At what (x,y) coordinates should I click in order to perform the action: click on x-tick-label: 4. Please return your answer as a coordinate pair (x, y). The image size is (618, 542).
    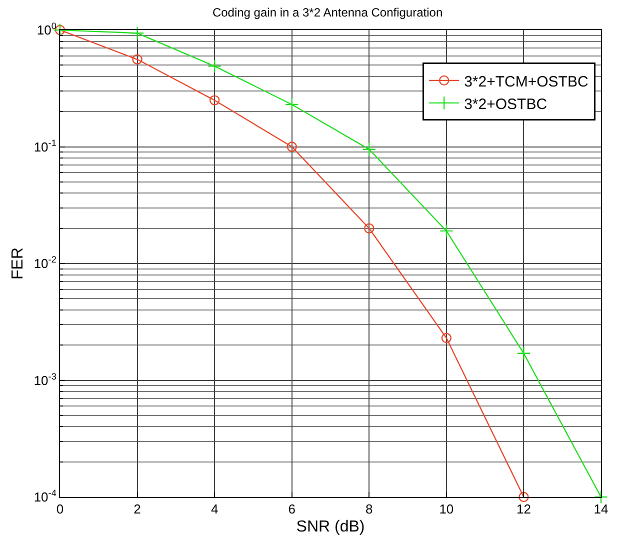
    Looking at the image, I should click on (214, 509).